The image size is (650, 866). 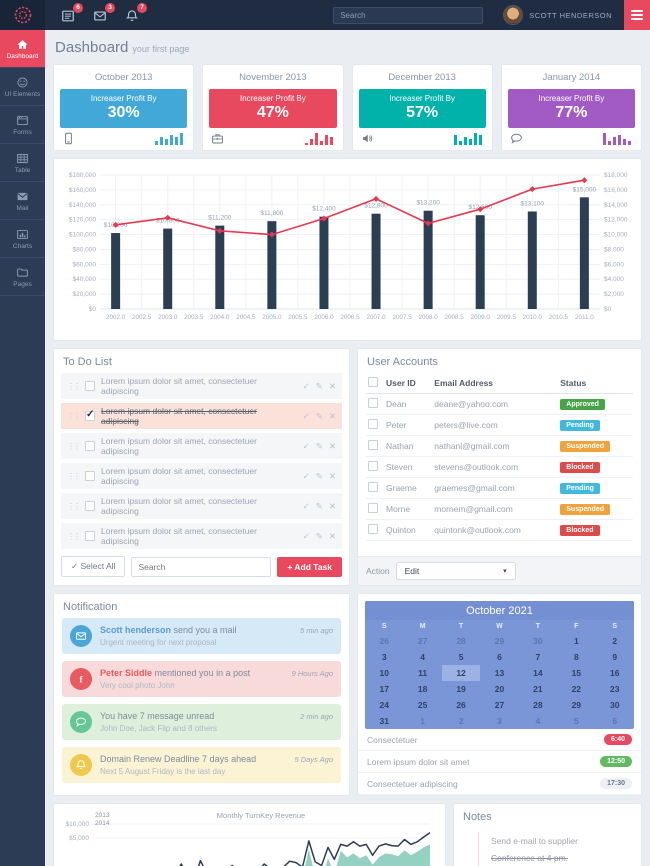 I want to click on sidebar-item-table: Table, so click(x=22, y=163).